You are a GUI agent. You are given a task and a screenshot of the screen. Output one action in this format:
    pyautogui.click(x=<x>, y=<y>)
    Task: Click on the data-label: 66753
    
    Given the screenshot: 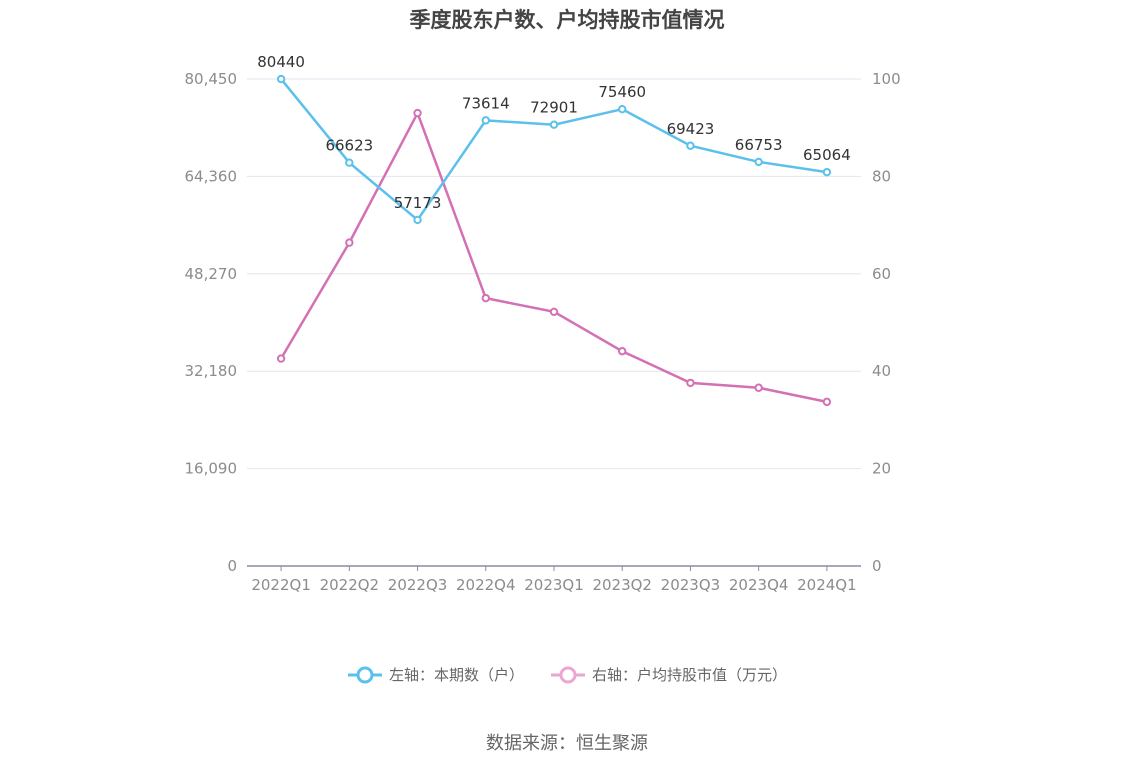 What is the action you would take?
    pyautogui.click(x=759, y=145)
    